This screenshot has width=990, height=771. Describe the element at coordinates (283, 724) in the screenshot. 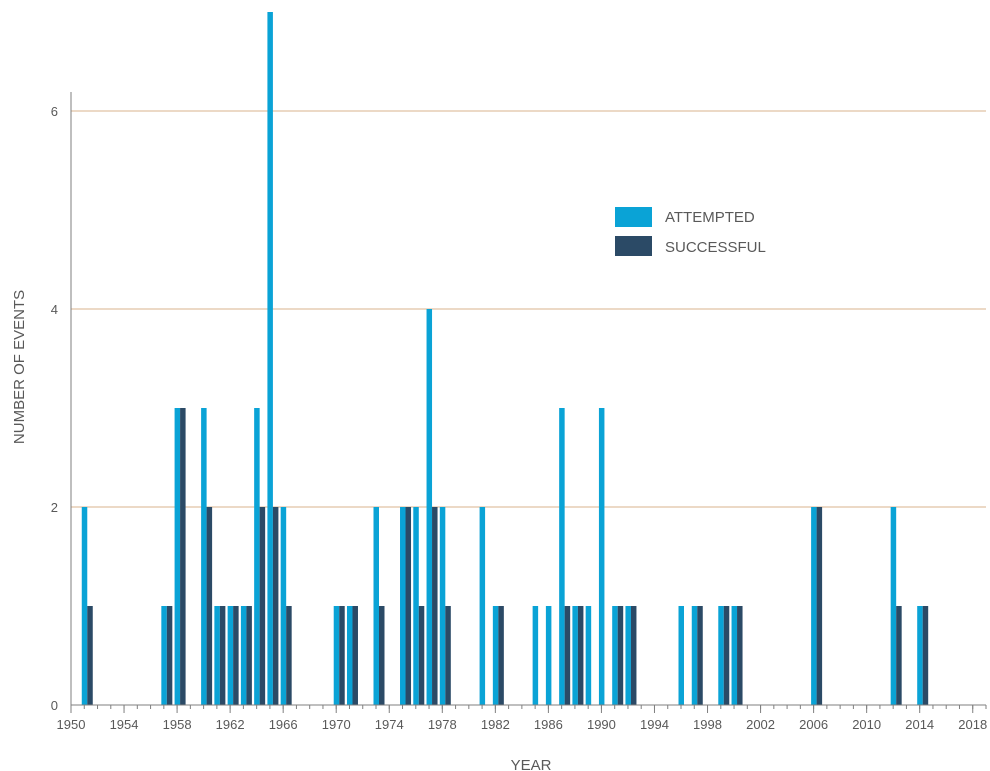

I see `x-tick-label: 1966` at that location.